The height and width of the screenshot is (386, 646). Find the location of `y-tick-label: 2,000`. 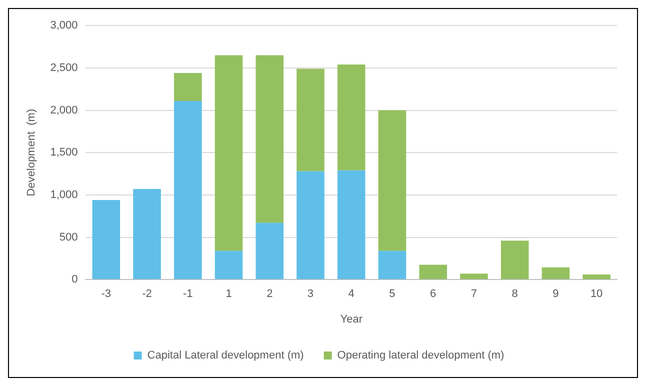

y-tick-label: 2,000 is located at coordinates (64, 110).